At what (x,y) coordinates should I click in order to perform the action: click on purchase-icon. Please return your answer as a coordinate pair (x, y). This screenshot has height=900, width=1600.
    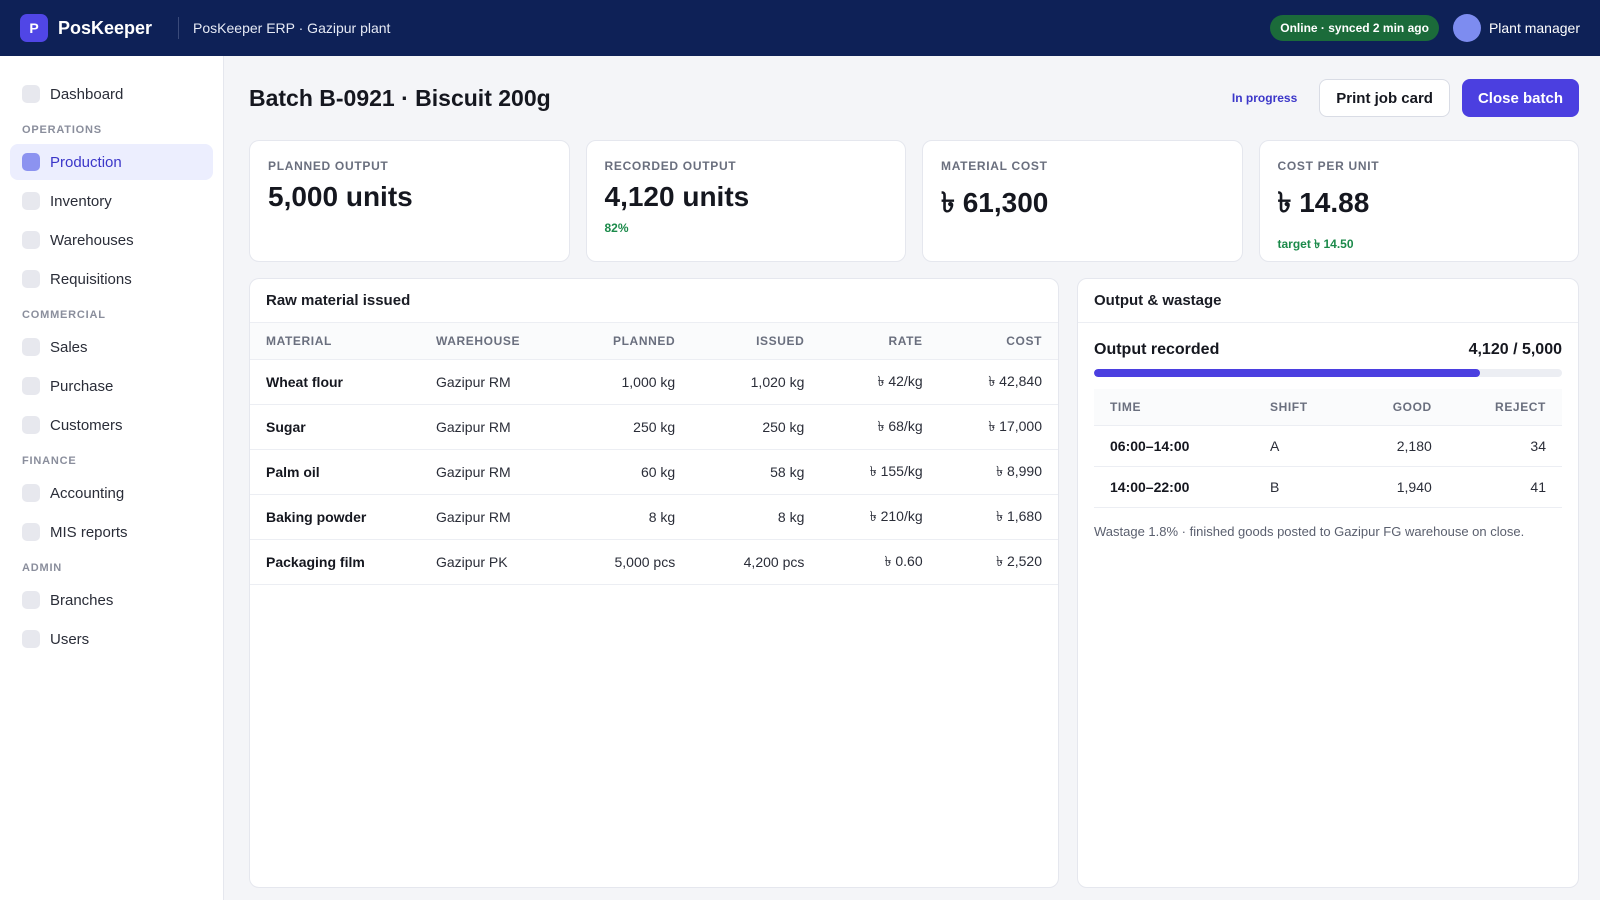
    Looking at the image, I should click on (31, 386).